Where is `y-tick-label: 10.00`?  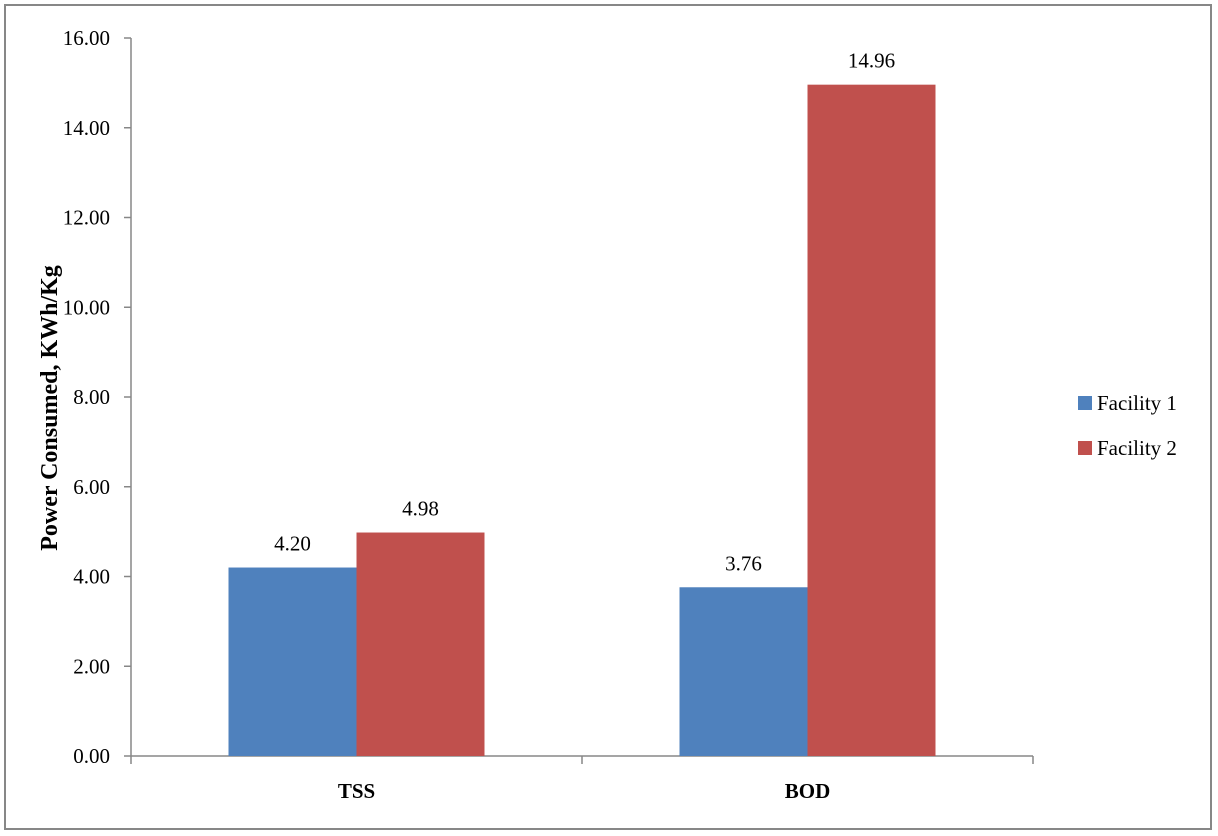 y-tick-label: 10.00 is located at coordinates (86, 307).